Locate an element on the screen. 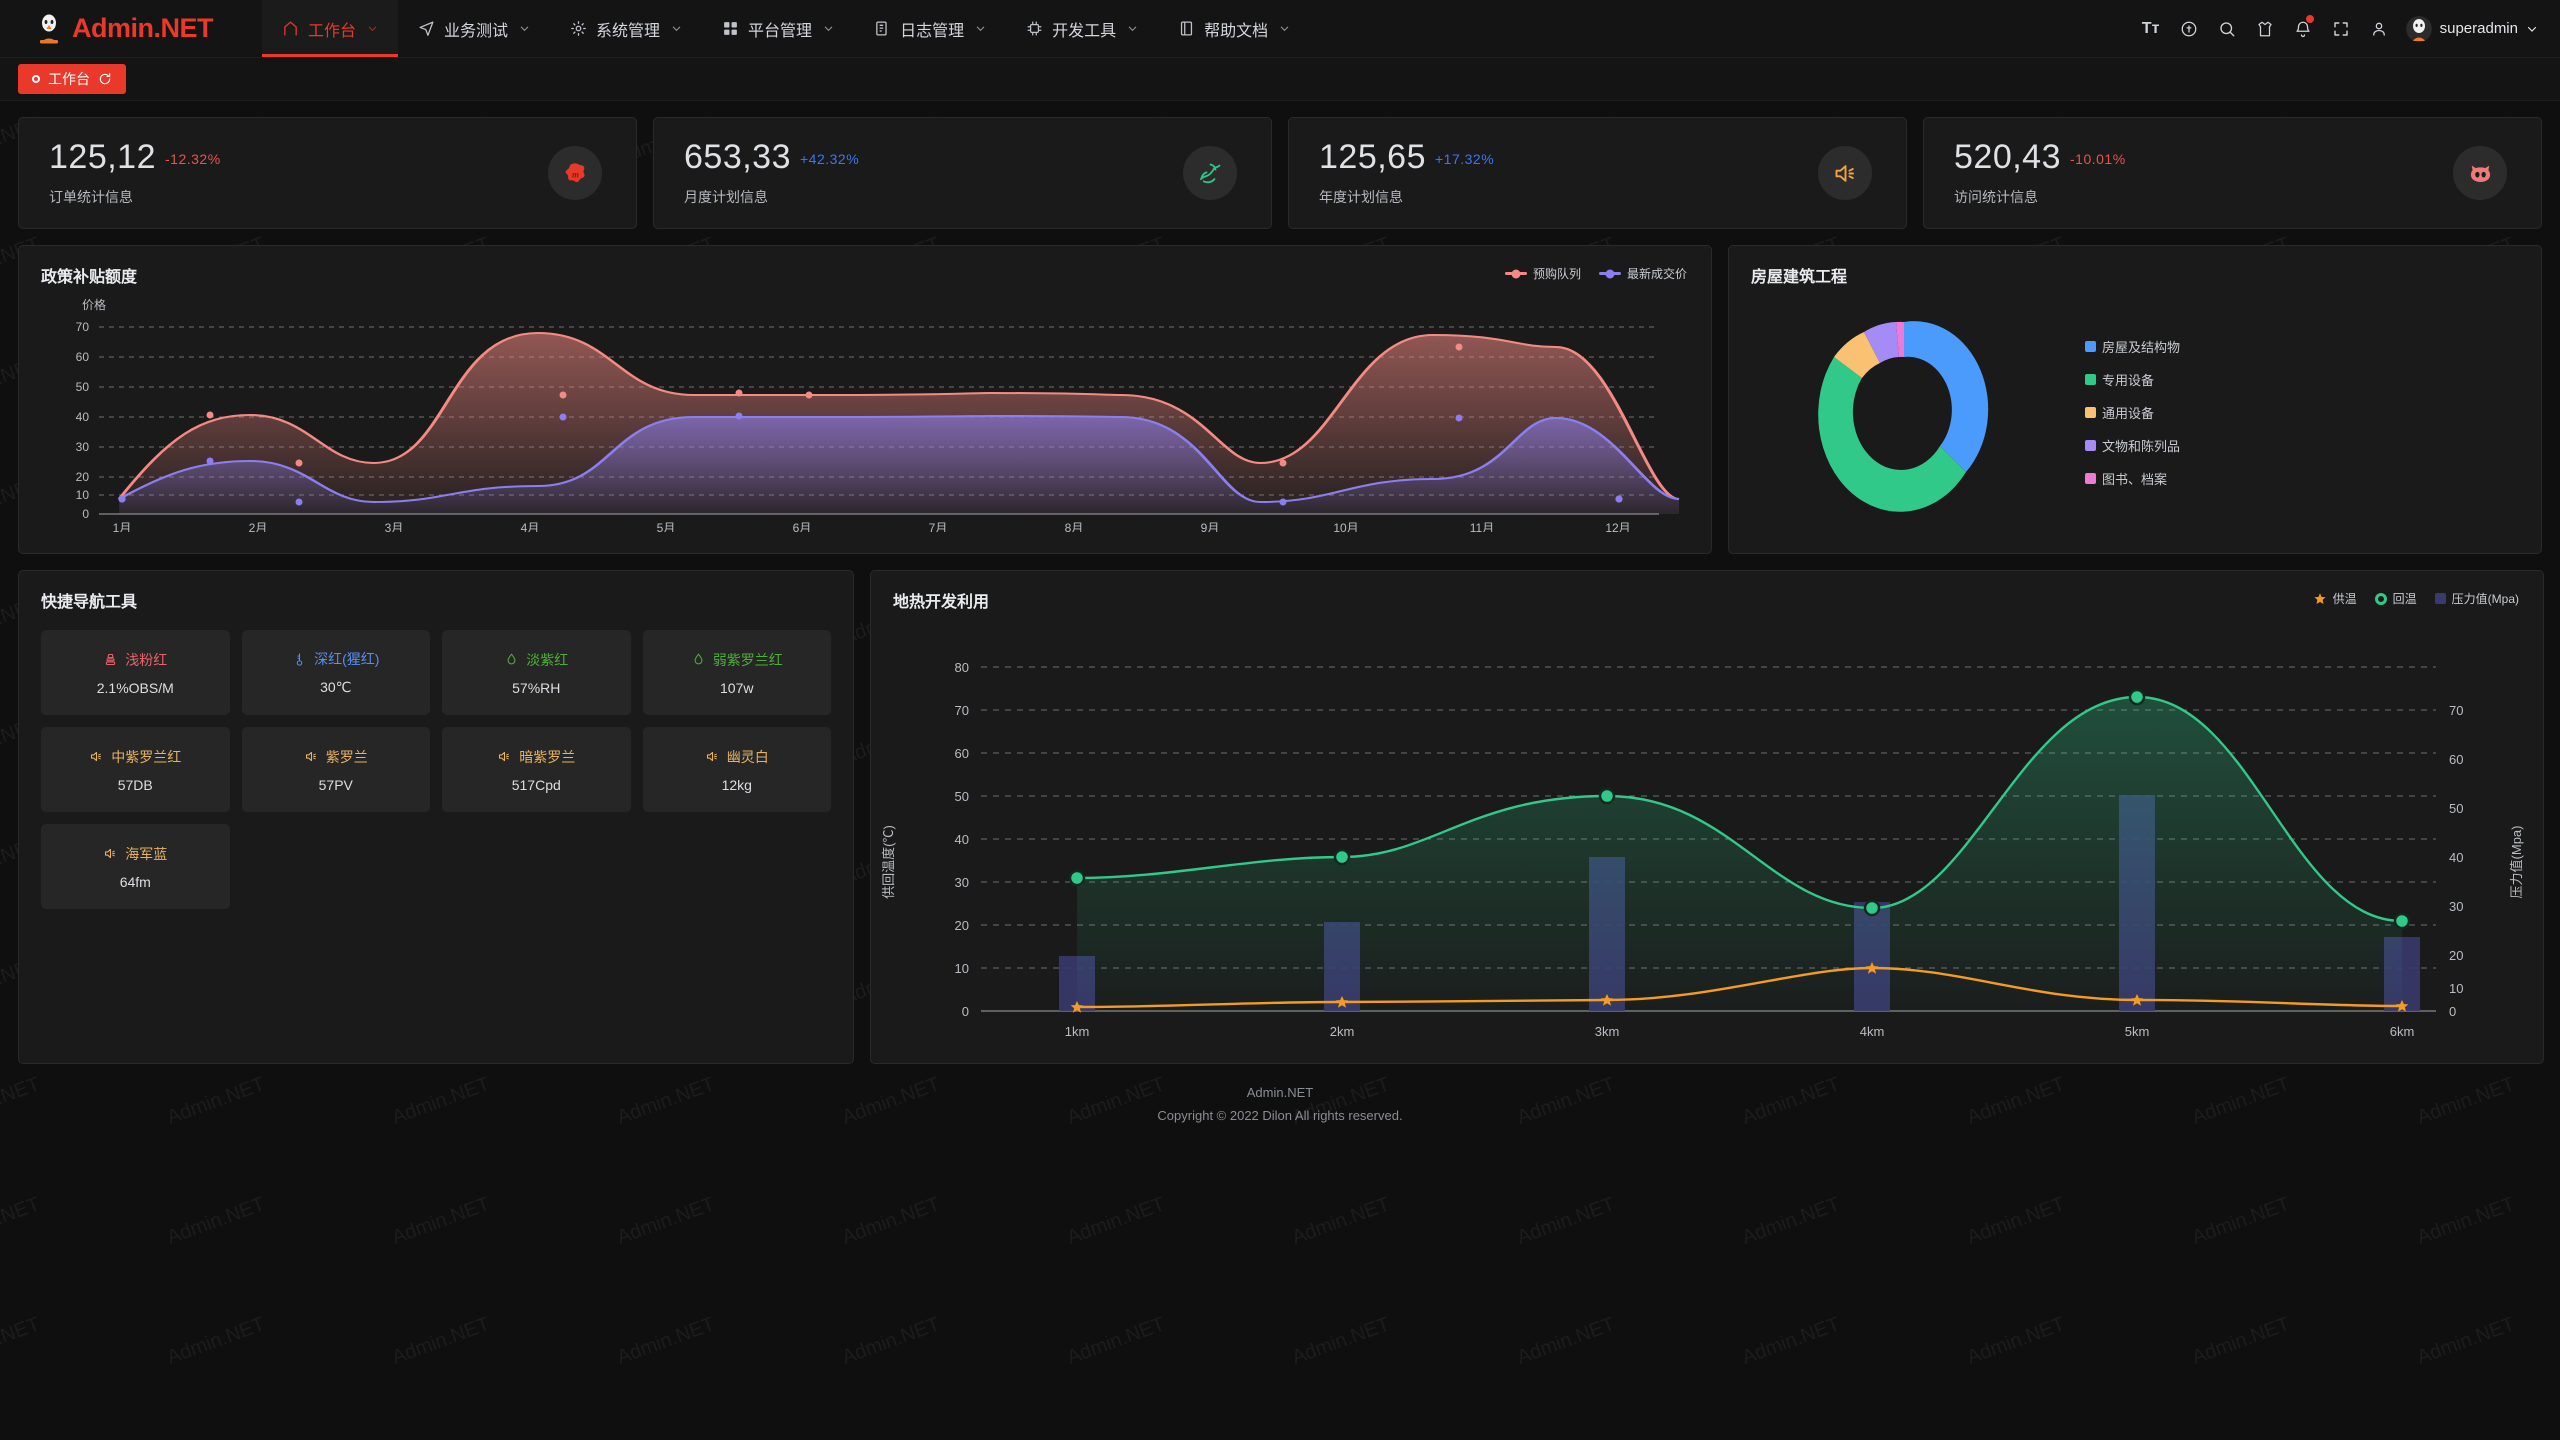  legend-item-special-equipment: 专用设备 is located at coordinates (2132, 379).